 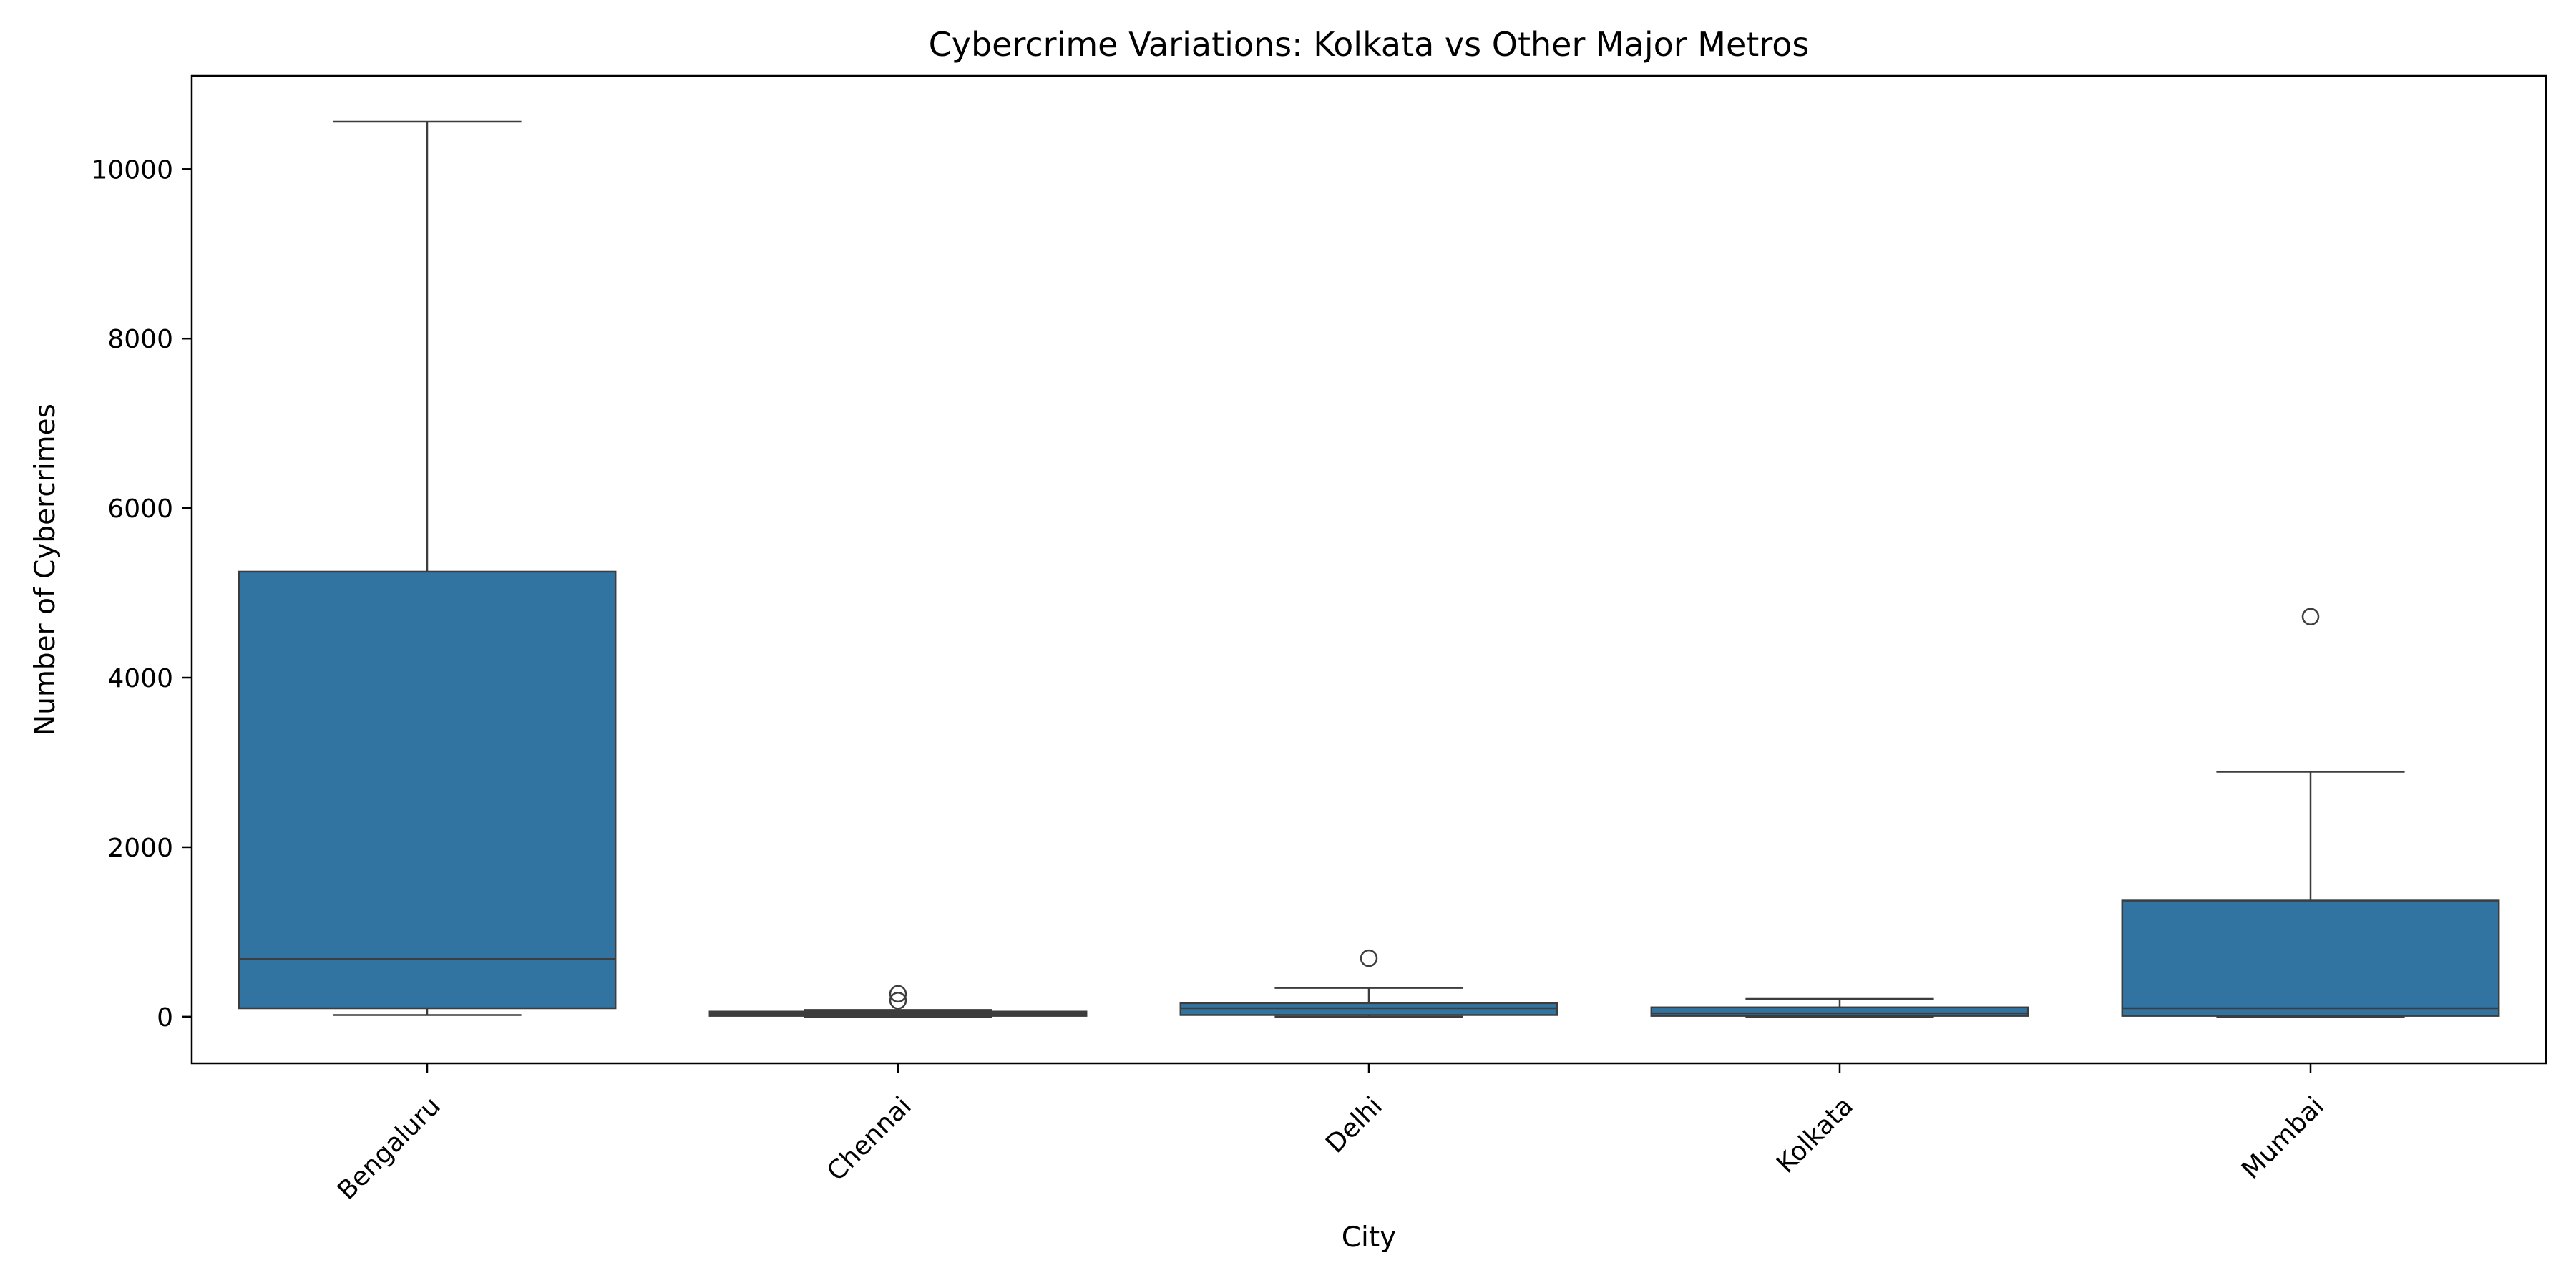 I want to click on box-group-delhi, so click(x=1368, y=983).